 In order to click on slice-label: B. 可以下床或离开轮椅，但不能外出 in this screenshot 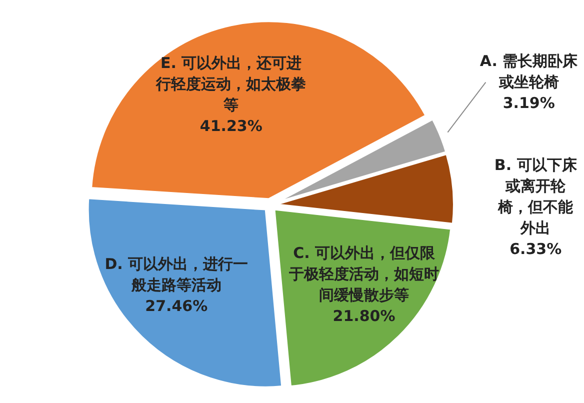, I will do `click(535, 197)`.